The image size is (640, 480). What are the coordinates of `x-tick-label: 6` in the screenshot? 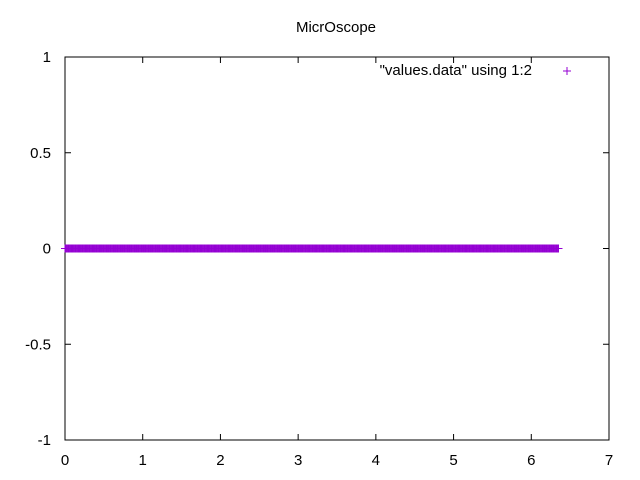 It's located at (531, 460).